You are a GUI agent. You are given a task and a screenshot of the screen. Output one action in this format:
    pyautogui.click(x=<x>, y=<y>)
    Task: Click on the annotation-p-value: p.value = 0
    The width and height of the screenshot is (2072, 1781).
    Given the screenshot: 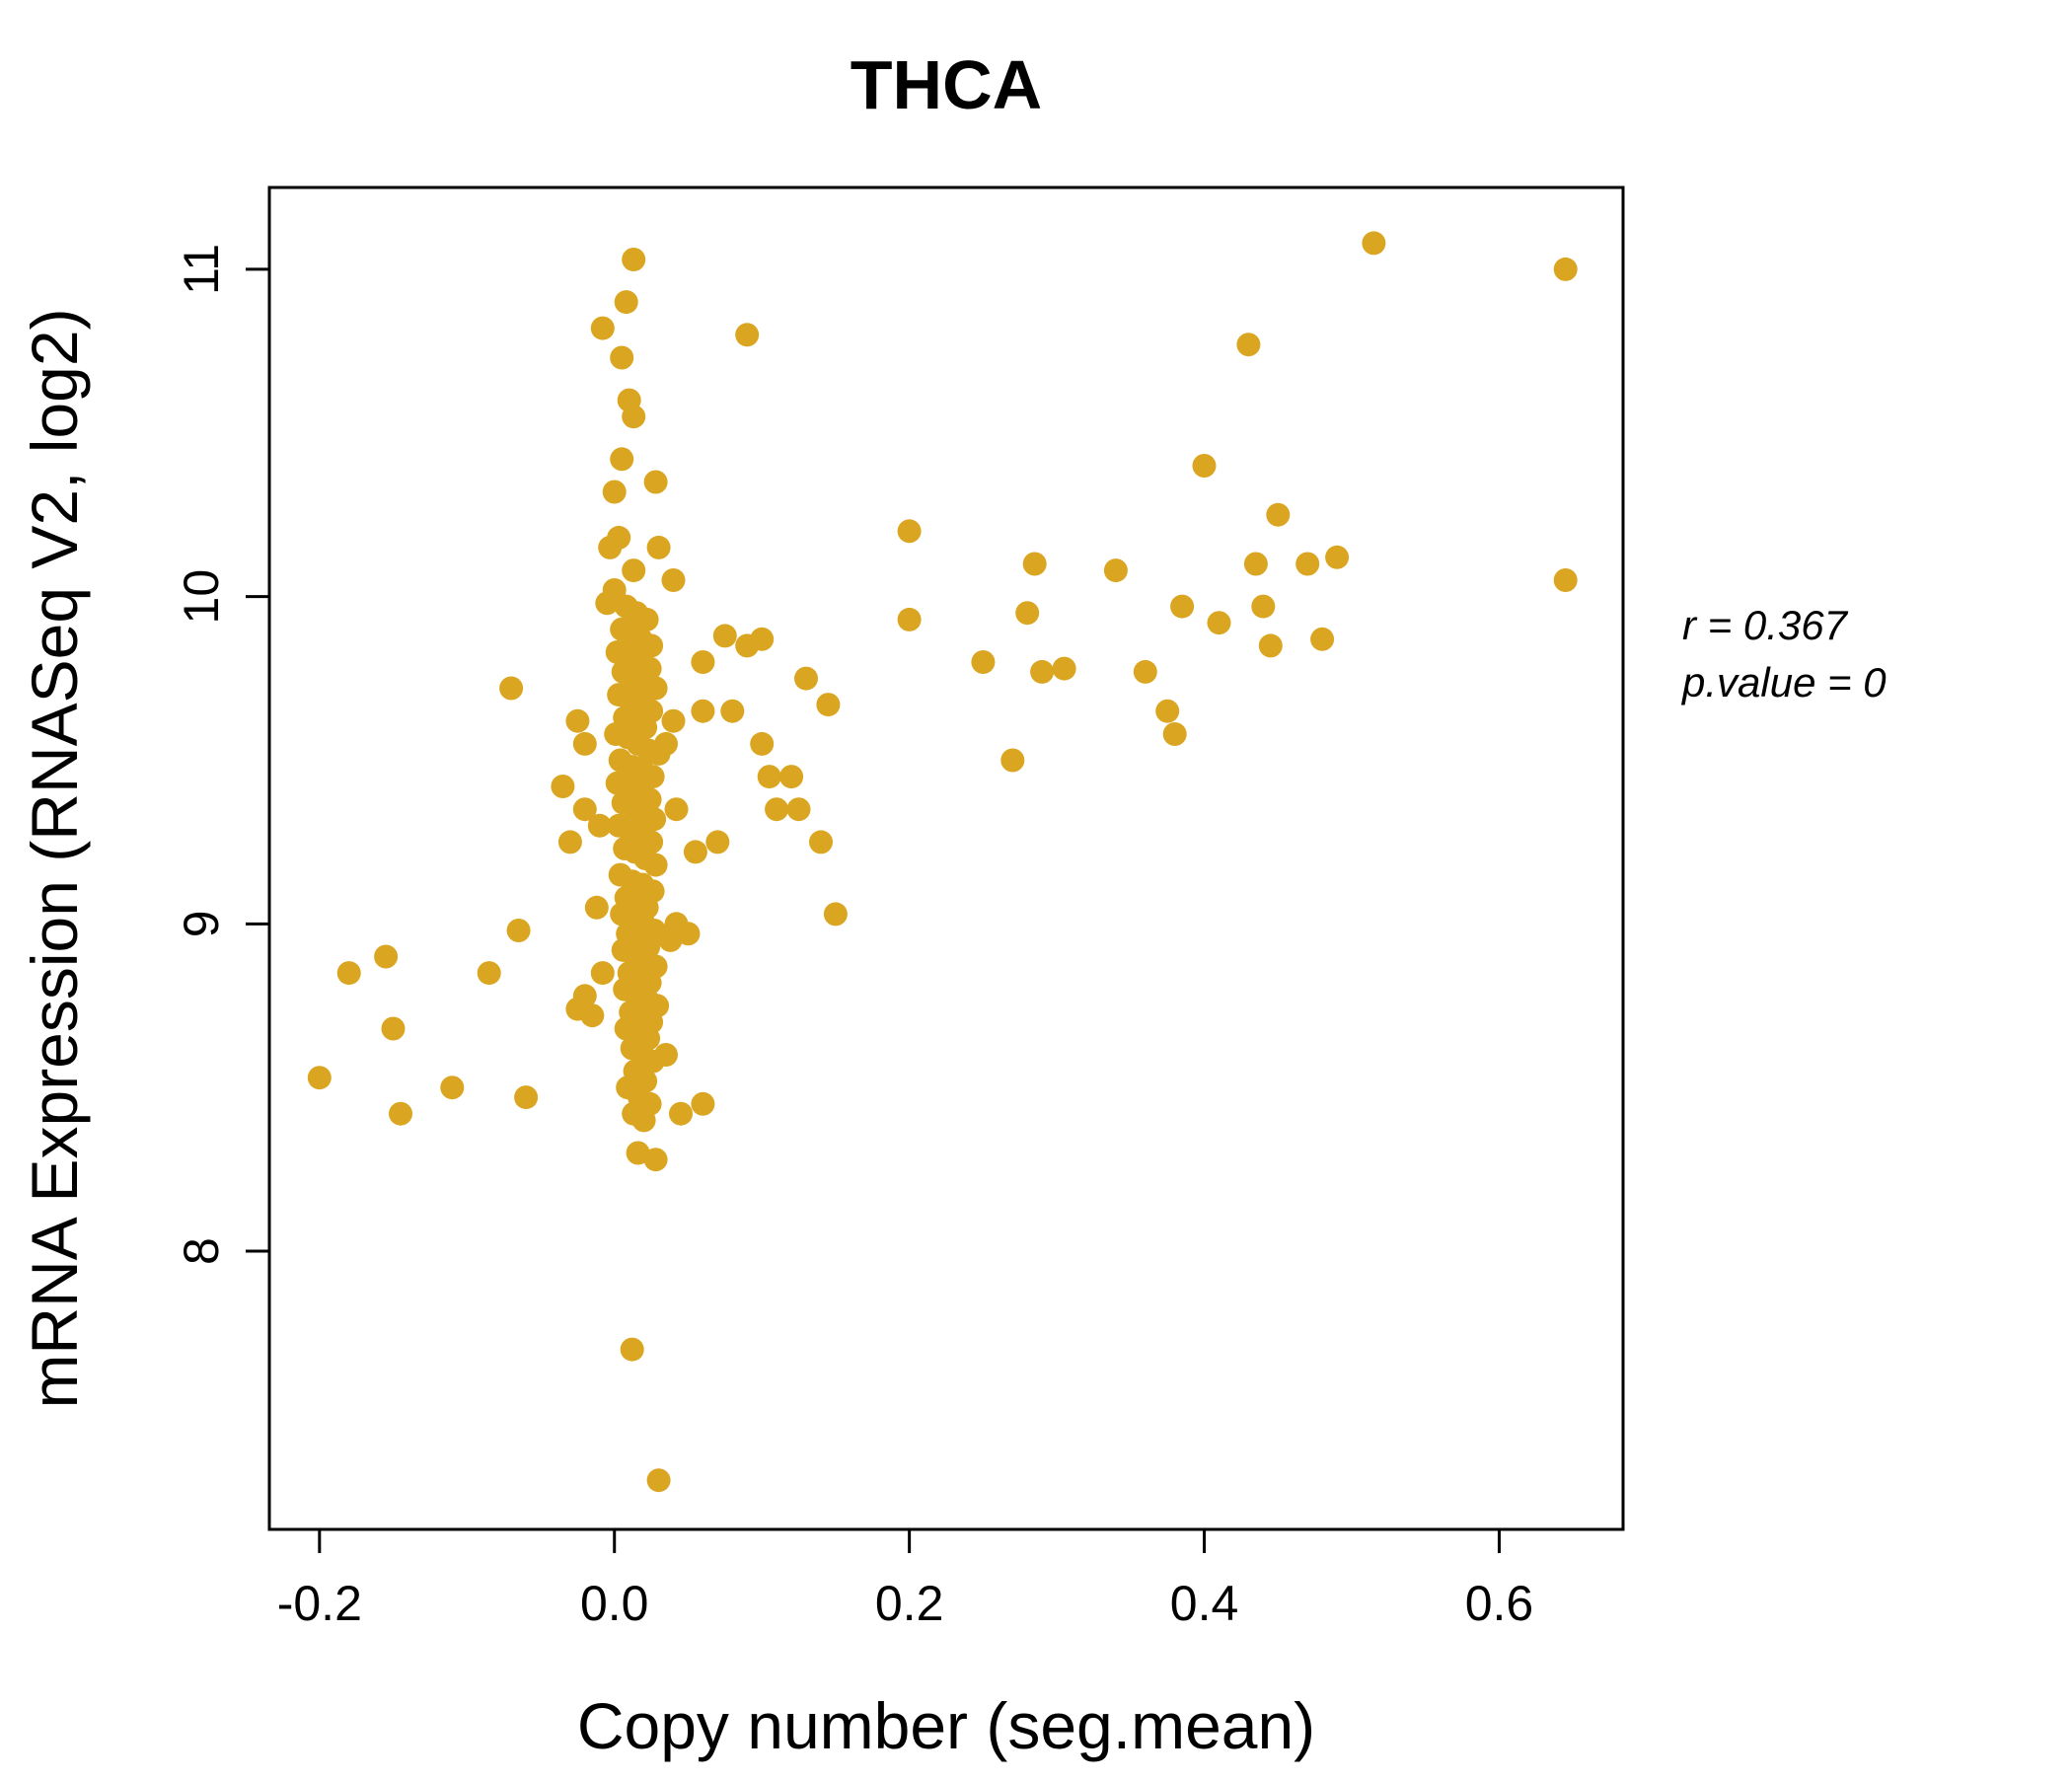 What is the action you would take?
    pyautogui.click(x=1784, y=682)
    